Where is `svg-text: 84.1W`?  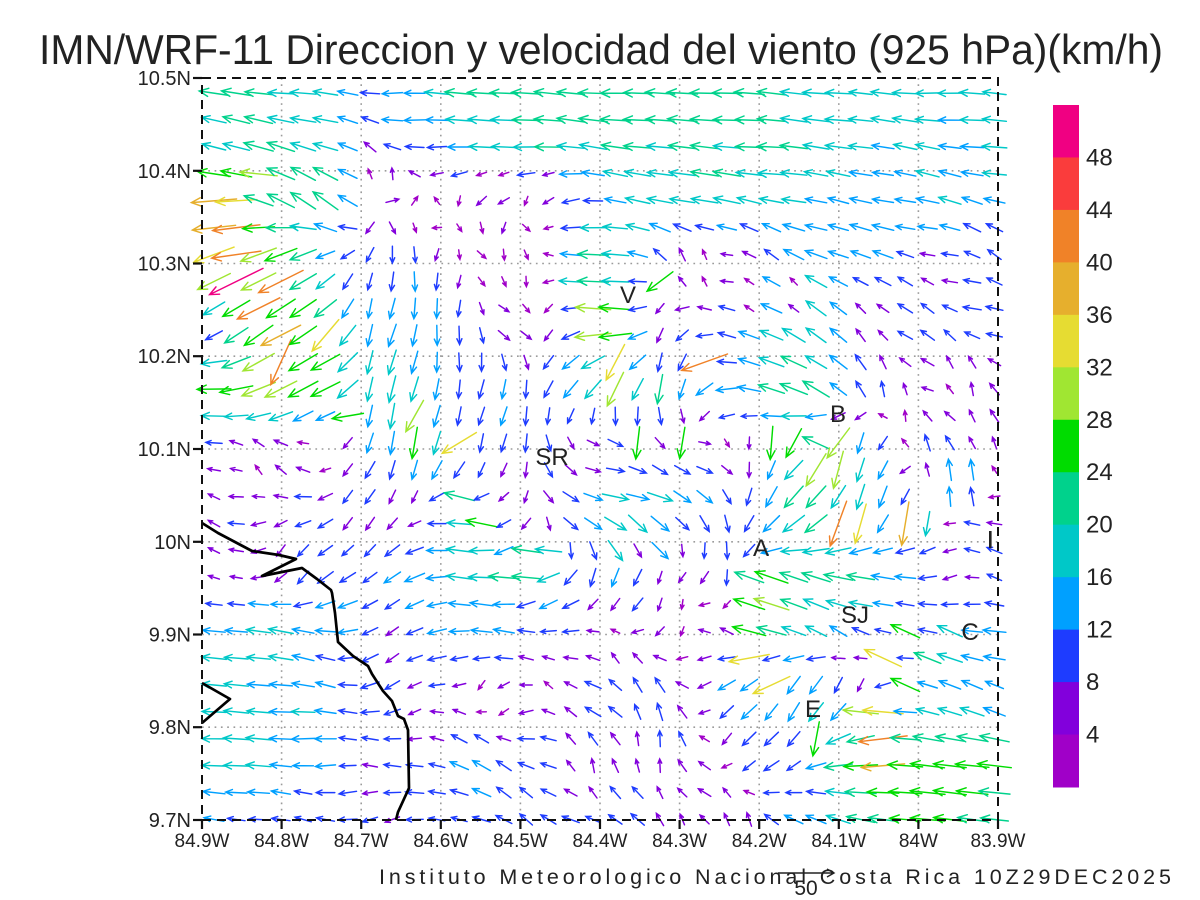 svg-text: 84.1W is located at coordinates (838, 841).